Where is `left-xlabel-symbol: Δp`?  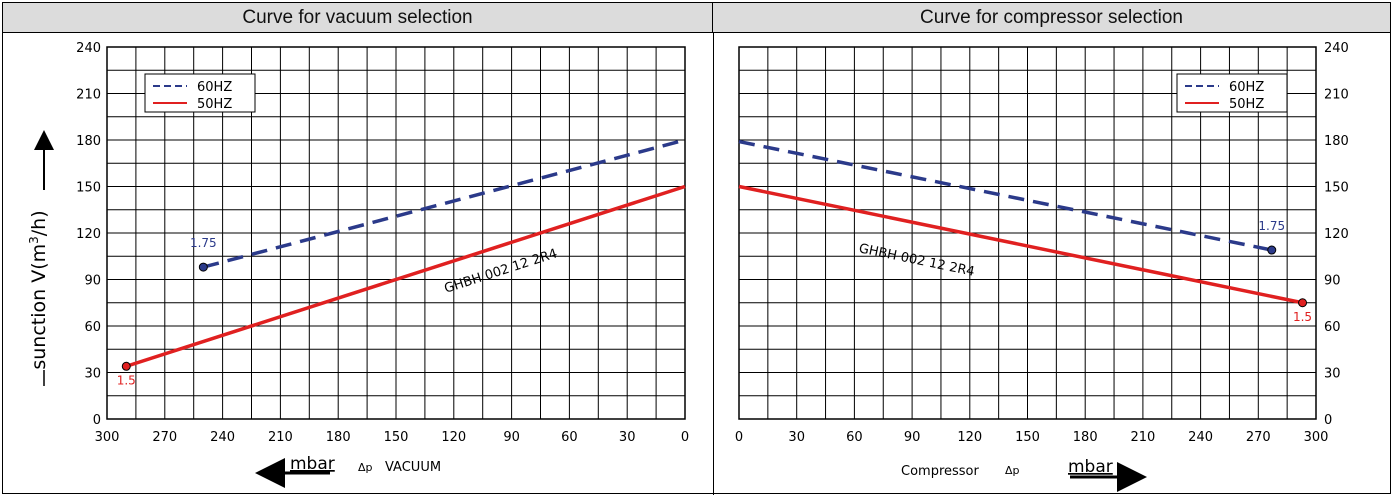
left-xlabel-symbol: Δp is located at coordinates (365, 467).